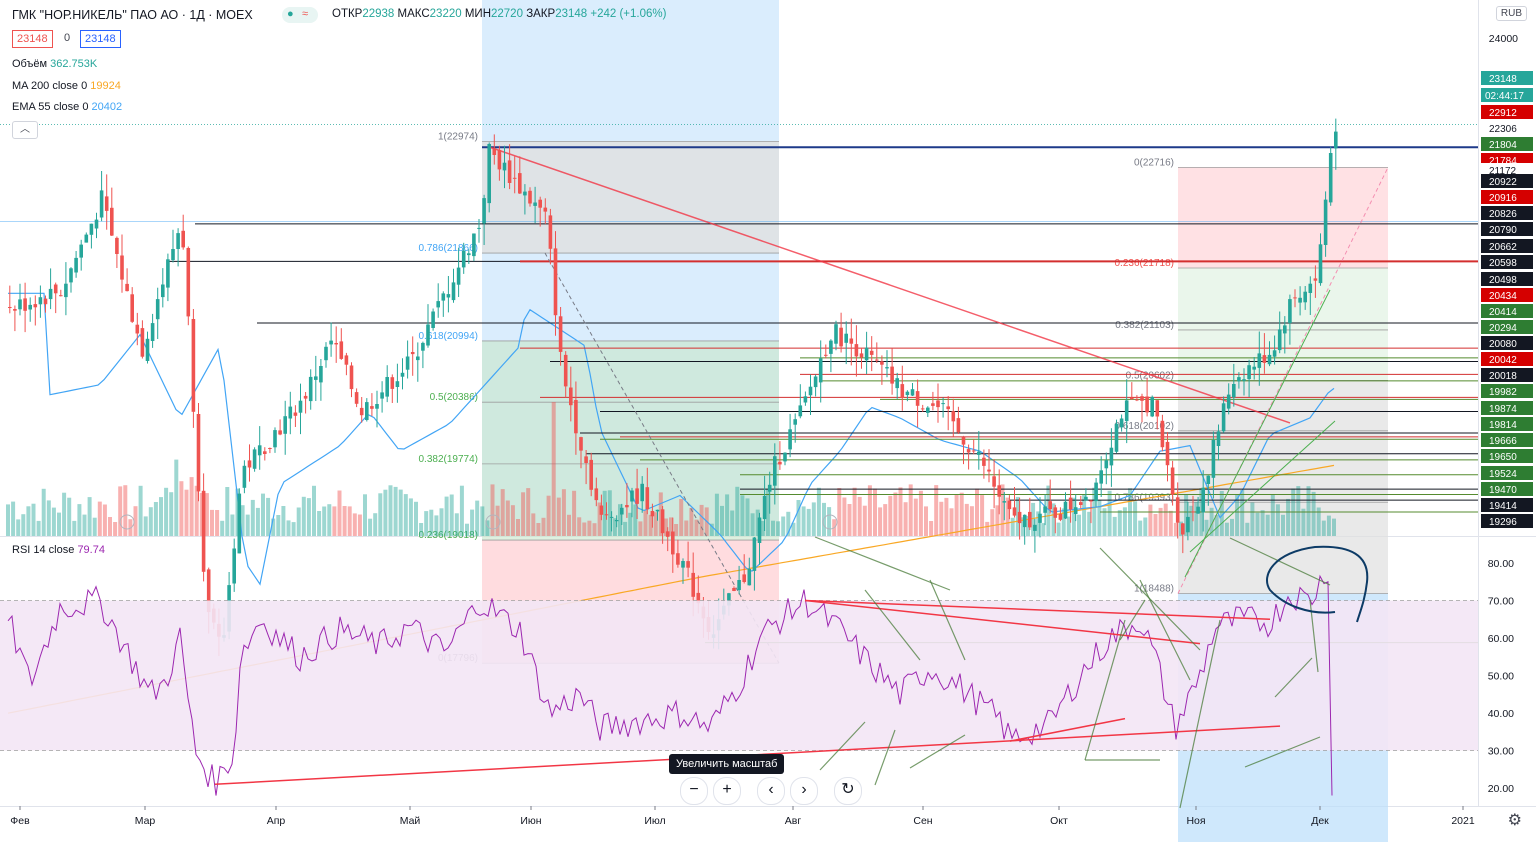 The height and width of the screenshot is (842, 1536). I want to click on sell-price-pill: 23148, so click(32, 39).